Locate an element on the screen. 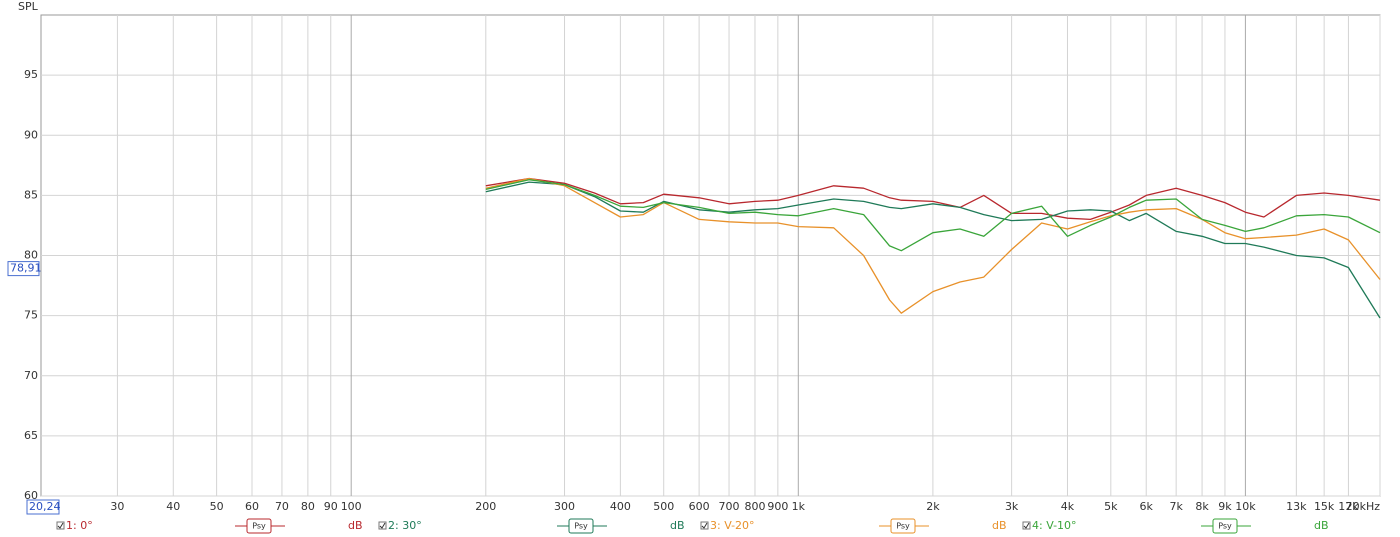 The image size is (1400, 537). legend-label: 4: V-10° is located at coordinates (1054, 525).